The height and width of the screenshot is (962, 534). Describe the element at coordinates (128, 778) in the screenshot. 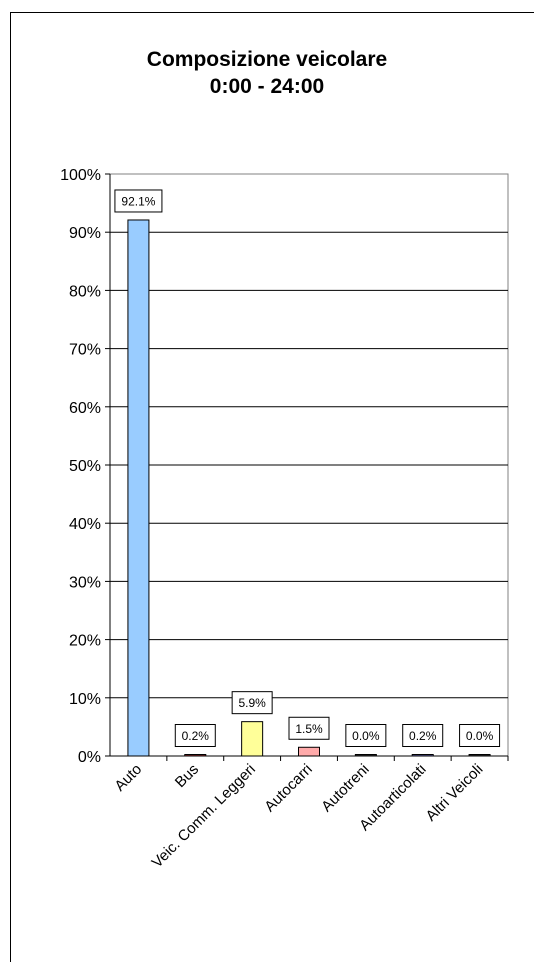

I see `x-category-label: Auto` at that location.